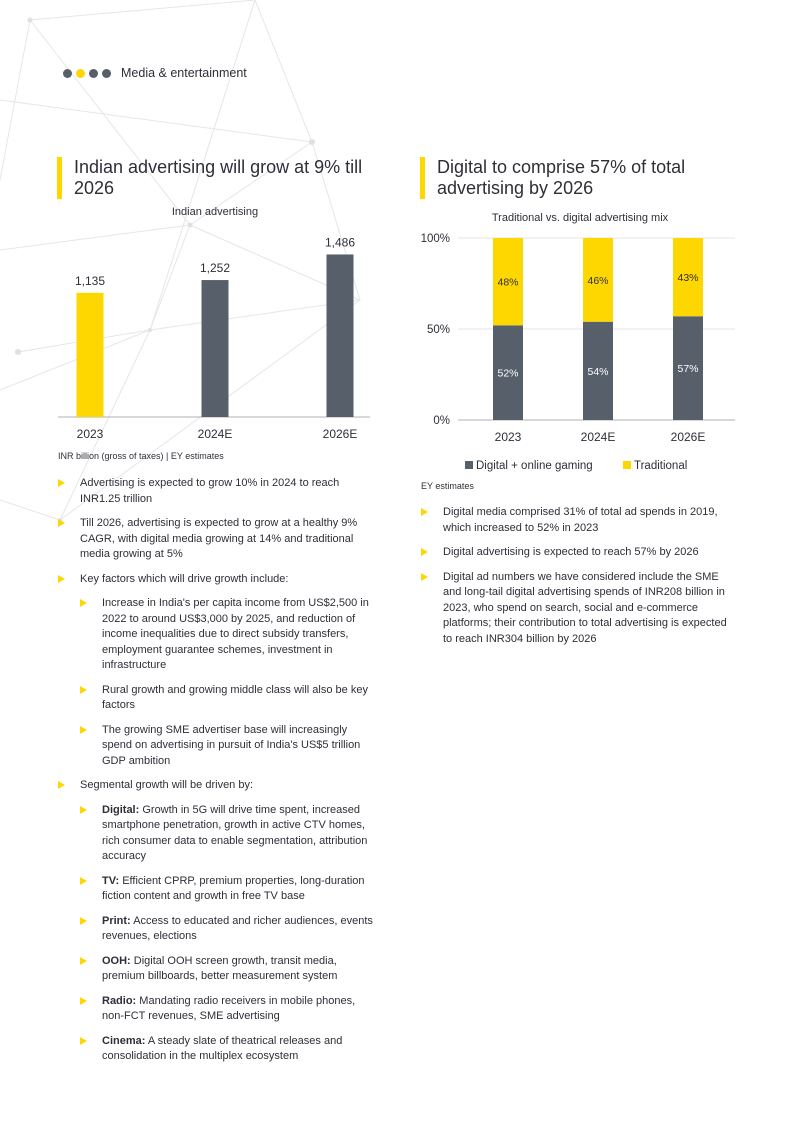 The width and height of the screenshot is (800, 1131). Describe the element at coordinates (167, 785) in the screenshot. I see `bullet-text: Segmental growth will be driven by:` at that location.